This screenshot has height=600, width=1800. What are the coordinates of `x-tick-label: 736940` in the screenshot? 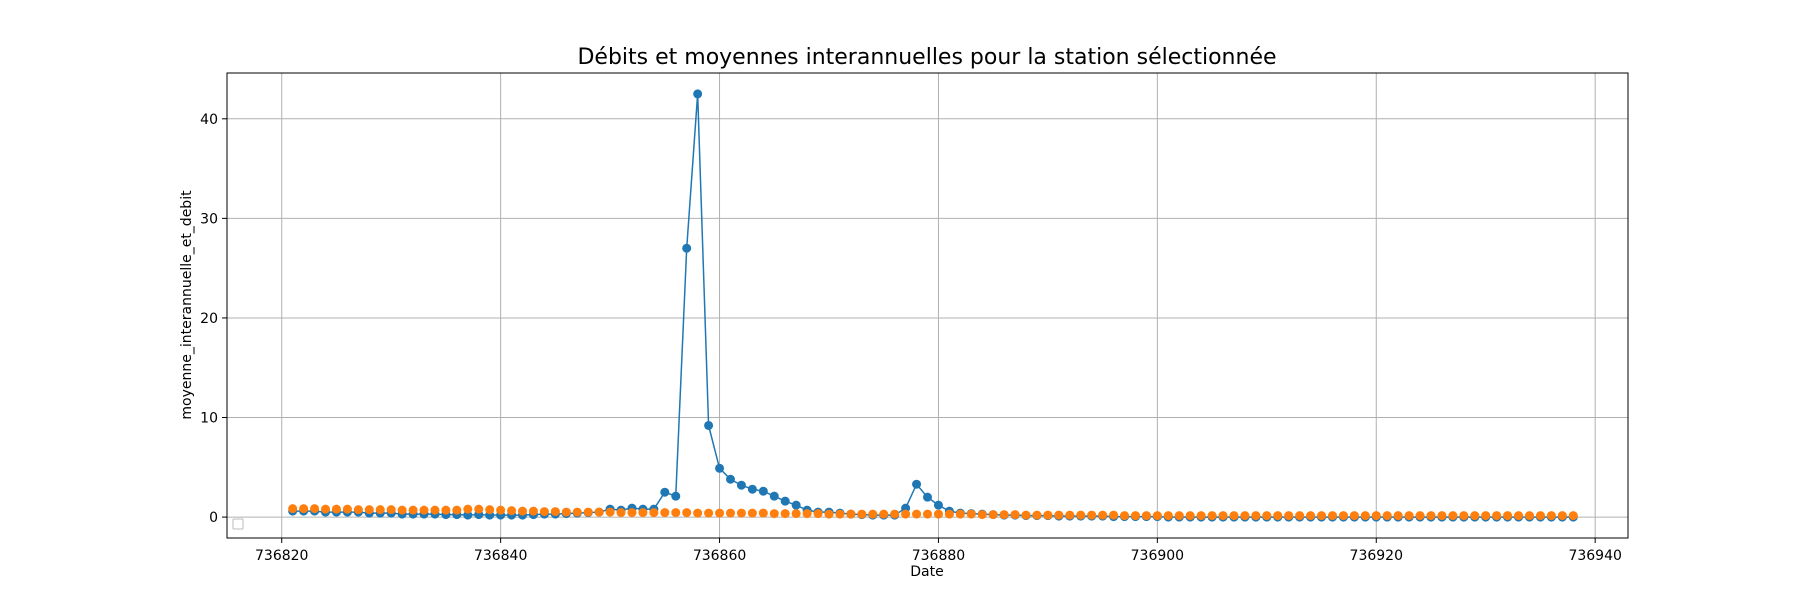 It's located at (1594, 556).